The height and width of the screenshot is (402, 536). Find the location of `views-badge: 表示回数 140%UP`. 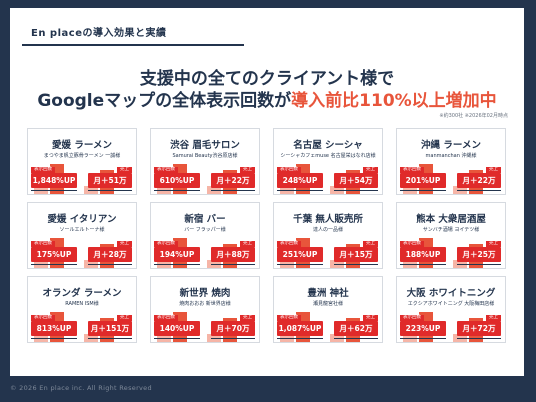

views-badge: 表示回数 140%UP is located at coordinates (177, 325).